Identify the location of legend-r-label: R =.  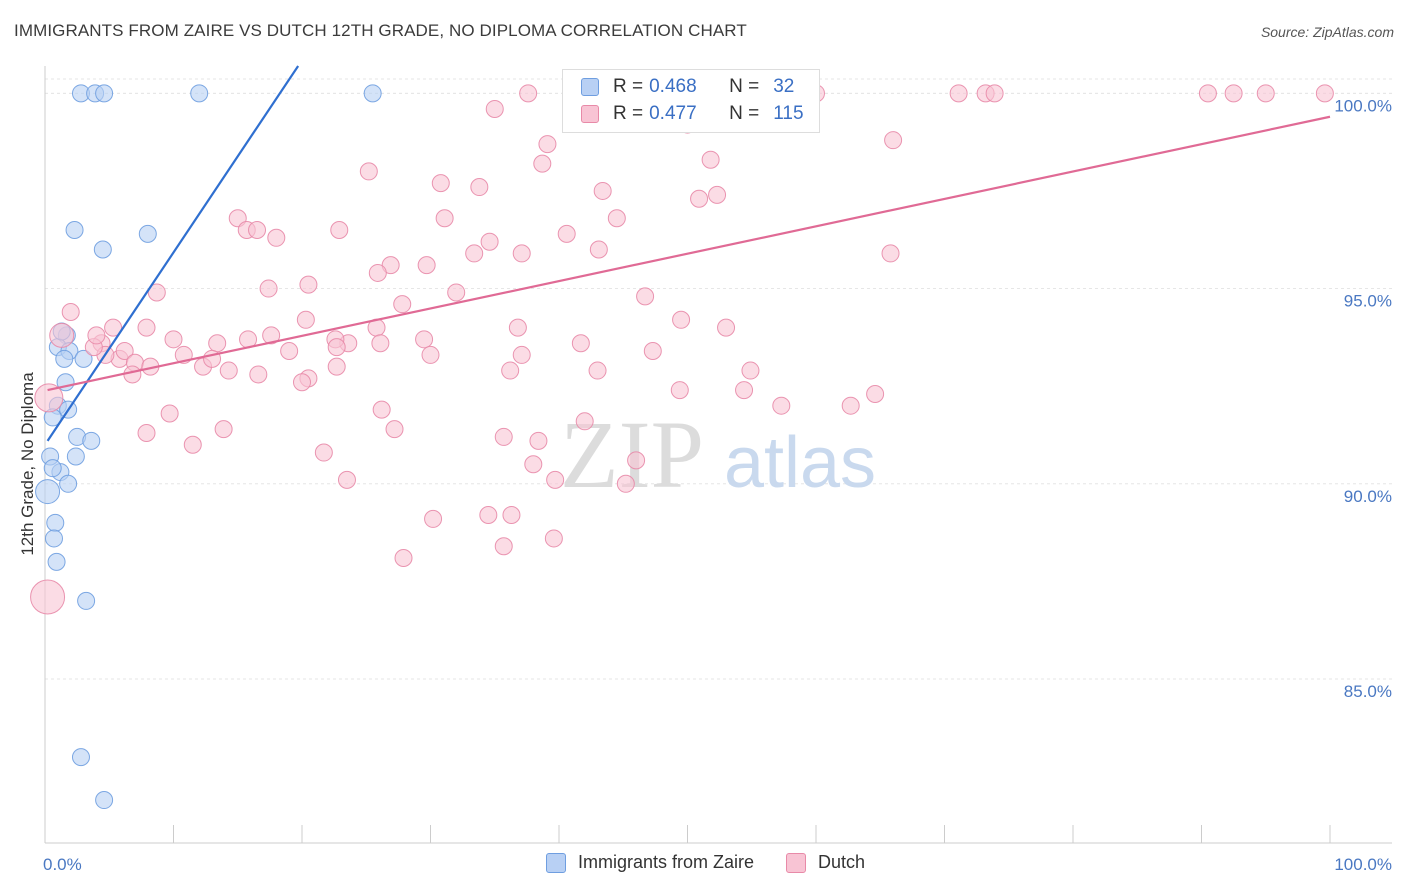
(628, 86).